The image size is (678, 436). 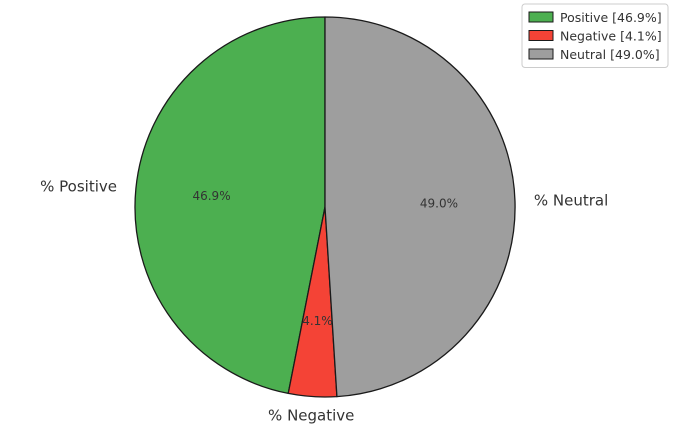 I want to click on legend-frame, so click(x=595, y=35).